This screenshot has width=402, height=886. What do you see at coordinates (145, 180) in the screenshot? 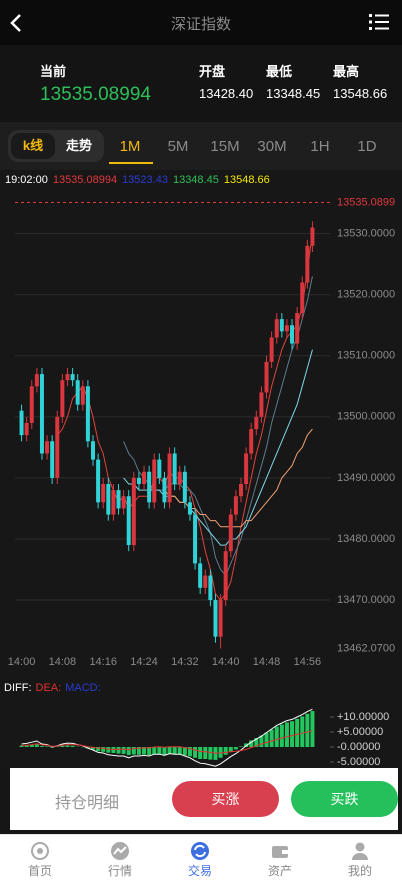
I see `legend-item: 13523.43` at bounding box center [145, 180].